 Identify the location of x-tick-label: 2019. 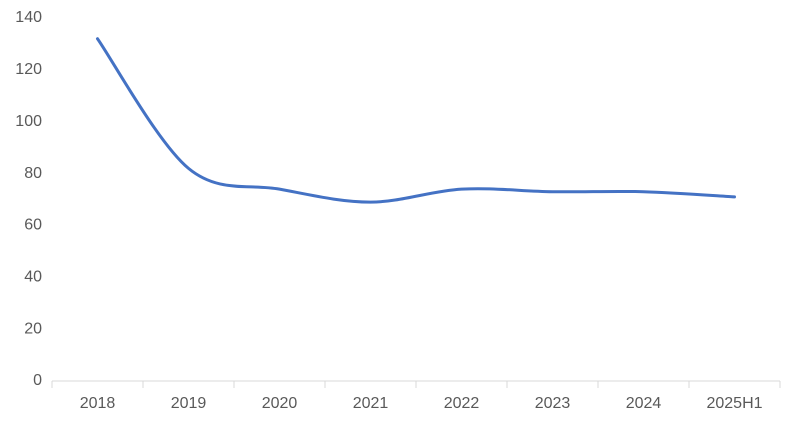
(189, 403).